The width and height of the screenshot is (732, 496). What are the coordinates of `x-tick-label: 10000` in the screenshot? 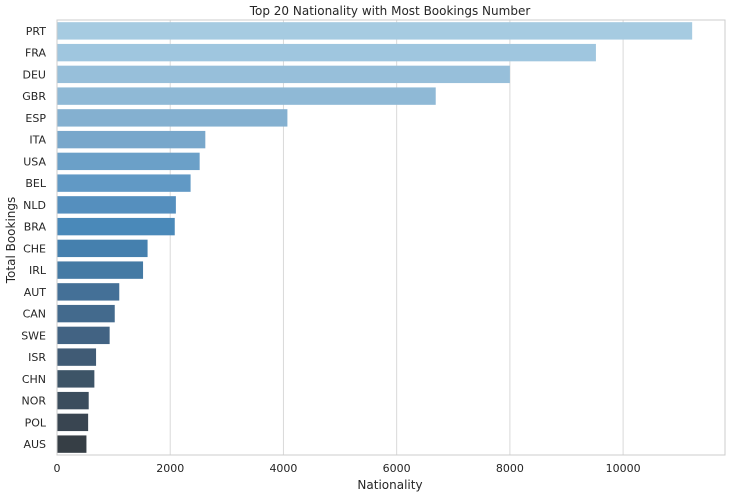 It's located at (623, 468).